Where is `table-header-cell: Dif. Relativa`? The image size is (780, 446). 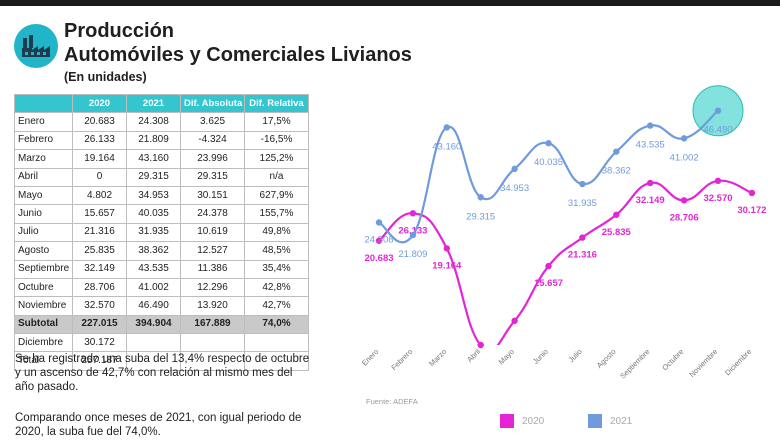 table-header-cell: Dif. Relativa is located at coordinates (276, 103).